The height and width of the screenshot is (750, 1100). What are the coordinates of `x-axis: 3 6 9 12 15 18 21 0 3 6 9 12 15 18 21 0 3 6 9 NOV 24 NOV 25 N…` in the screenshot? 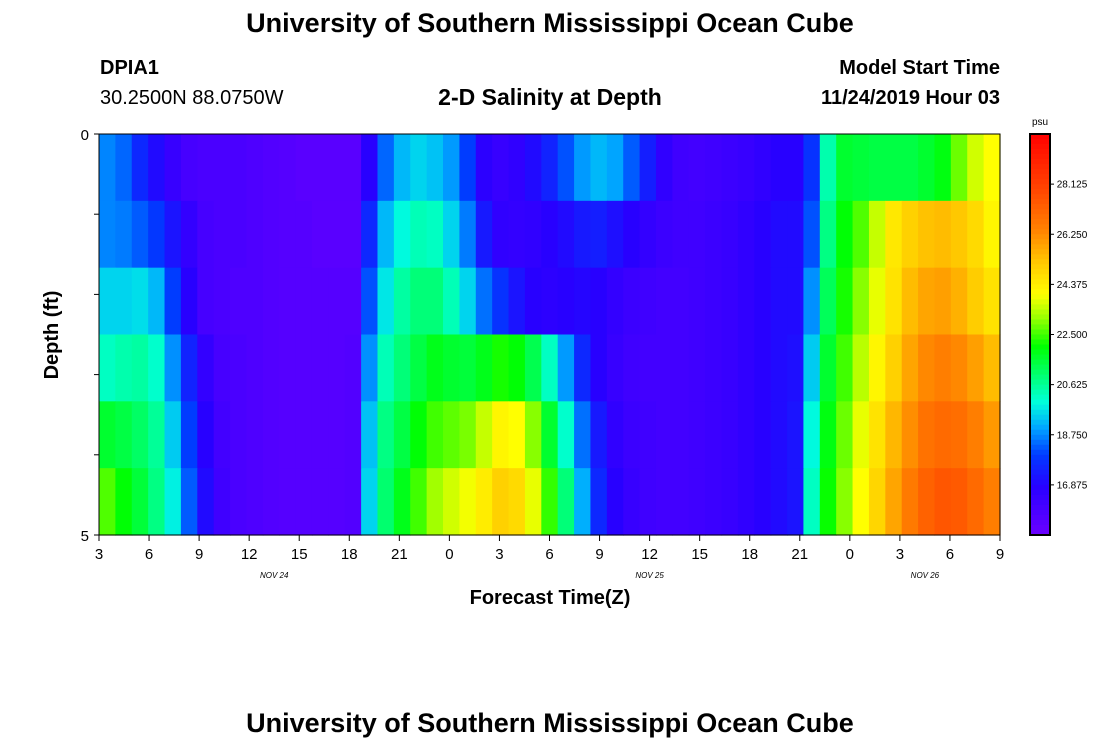 It's located at (549, 557).